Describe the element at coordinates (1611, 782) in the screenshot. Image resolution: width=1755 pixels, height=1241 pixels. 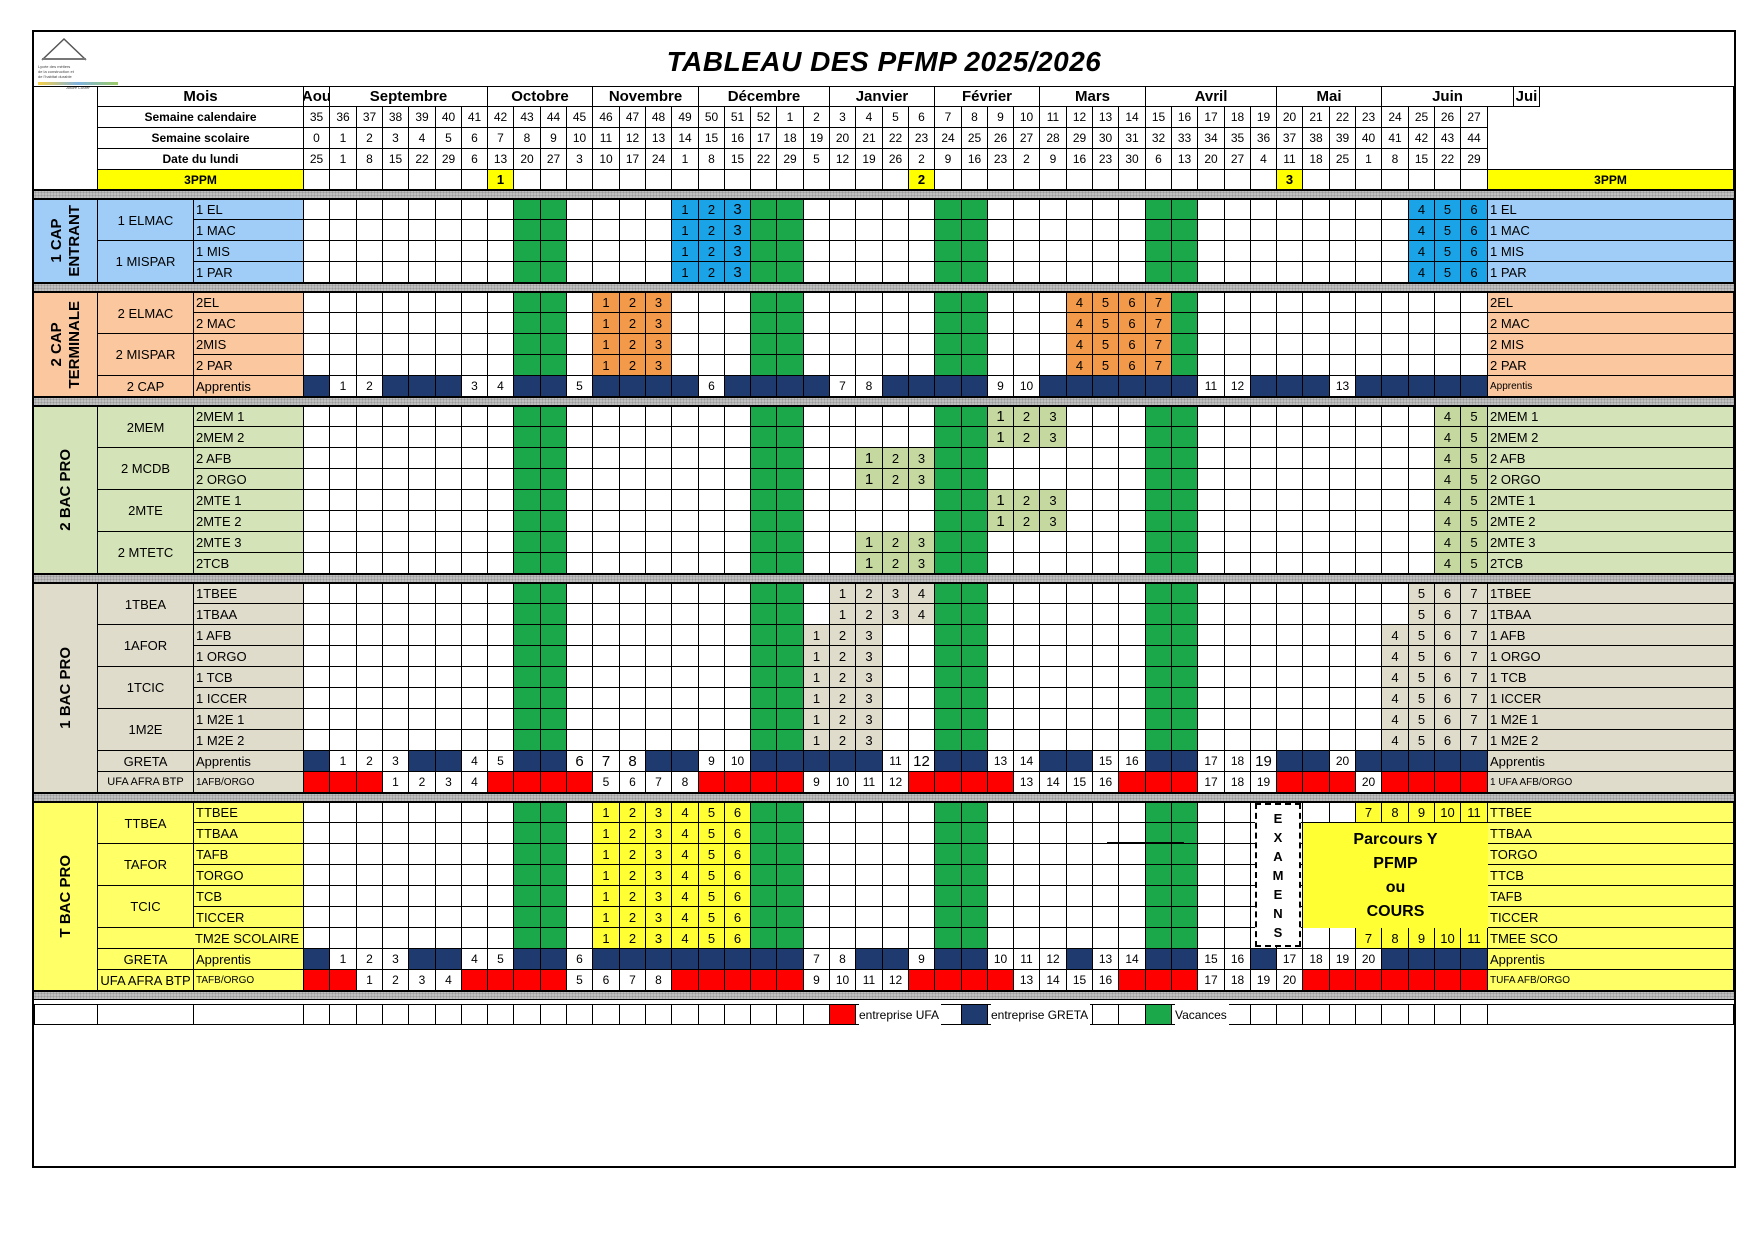
I see `right-class-label: 1 UFA AFB/ORGO` at that location.